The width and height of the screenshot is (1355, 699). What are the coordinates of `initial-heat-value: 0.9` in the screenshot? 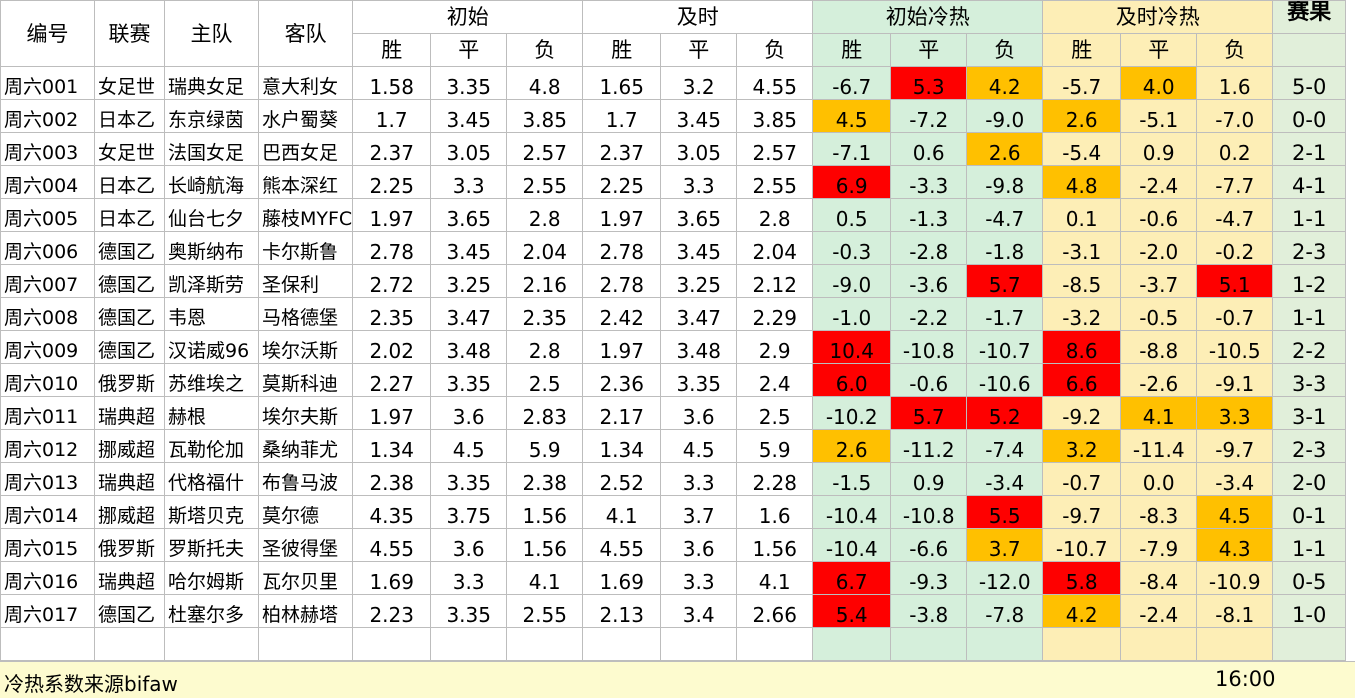 It's located at (929, 479).